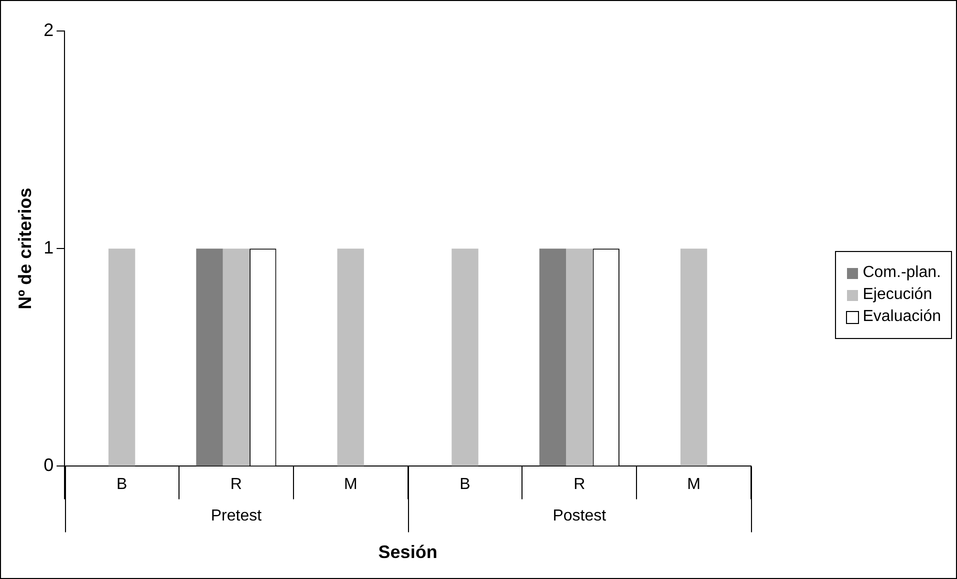 Image resolution: width=957 pixels, height=579 pixels. I want to click on y-tick-label: 0, so click(49, 465).